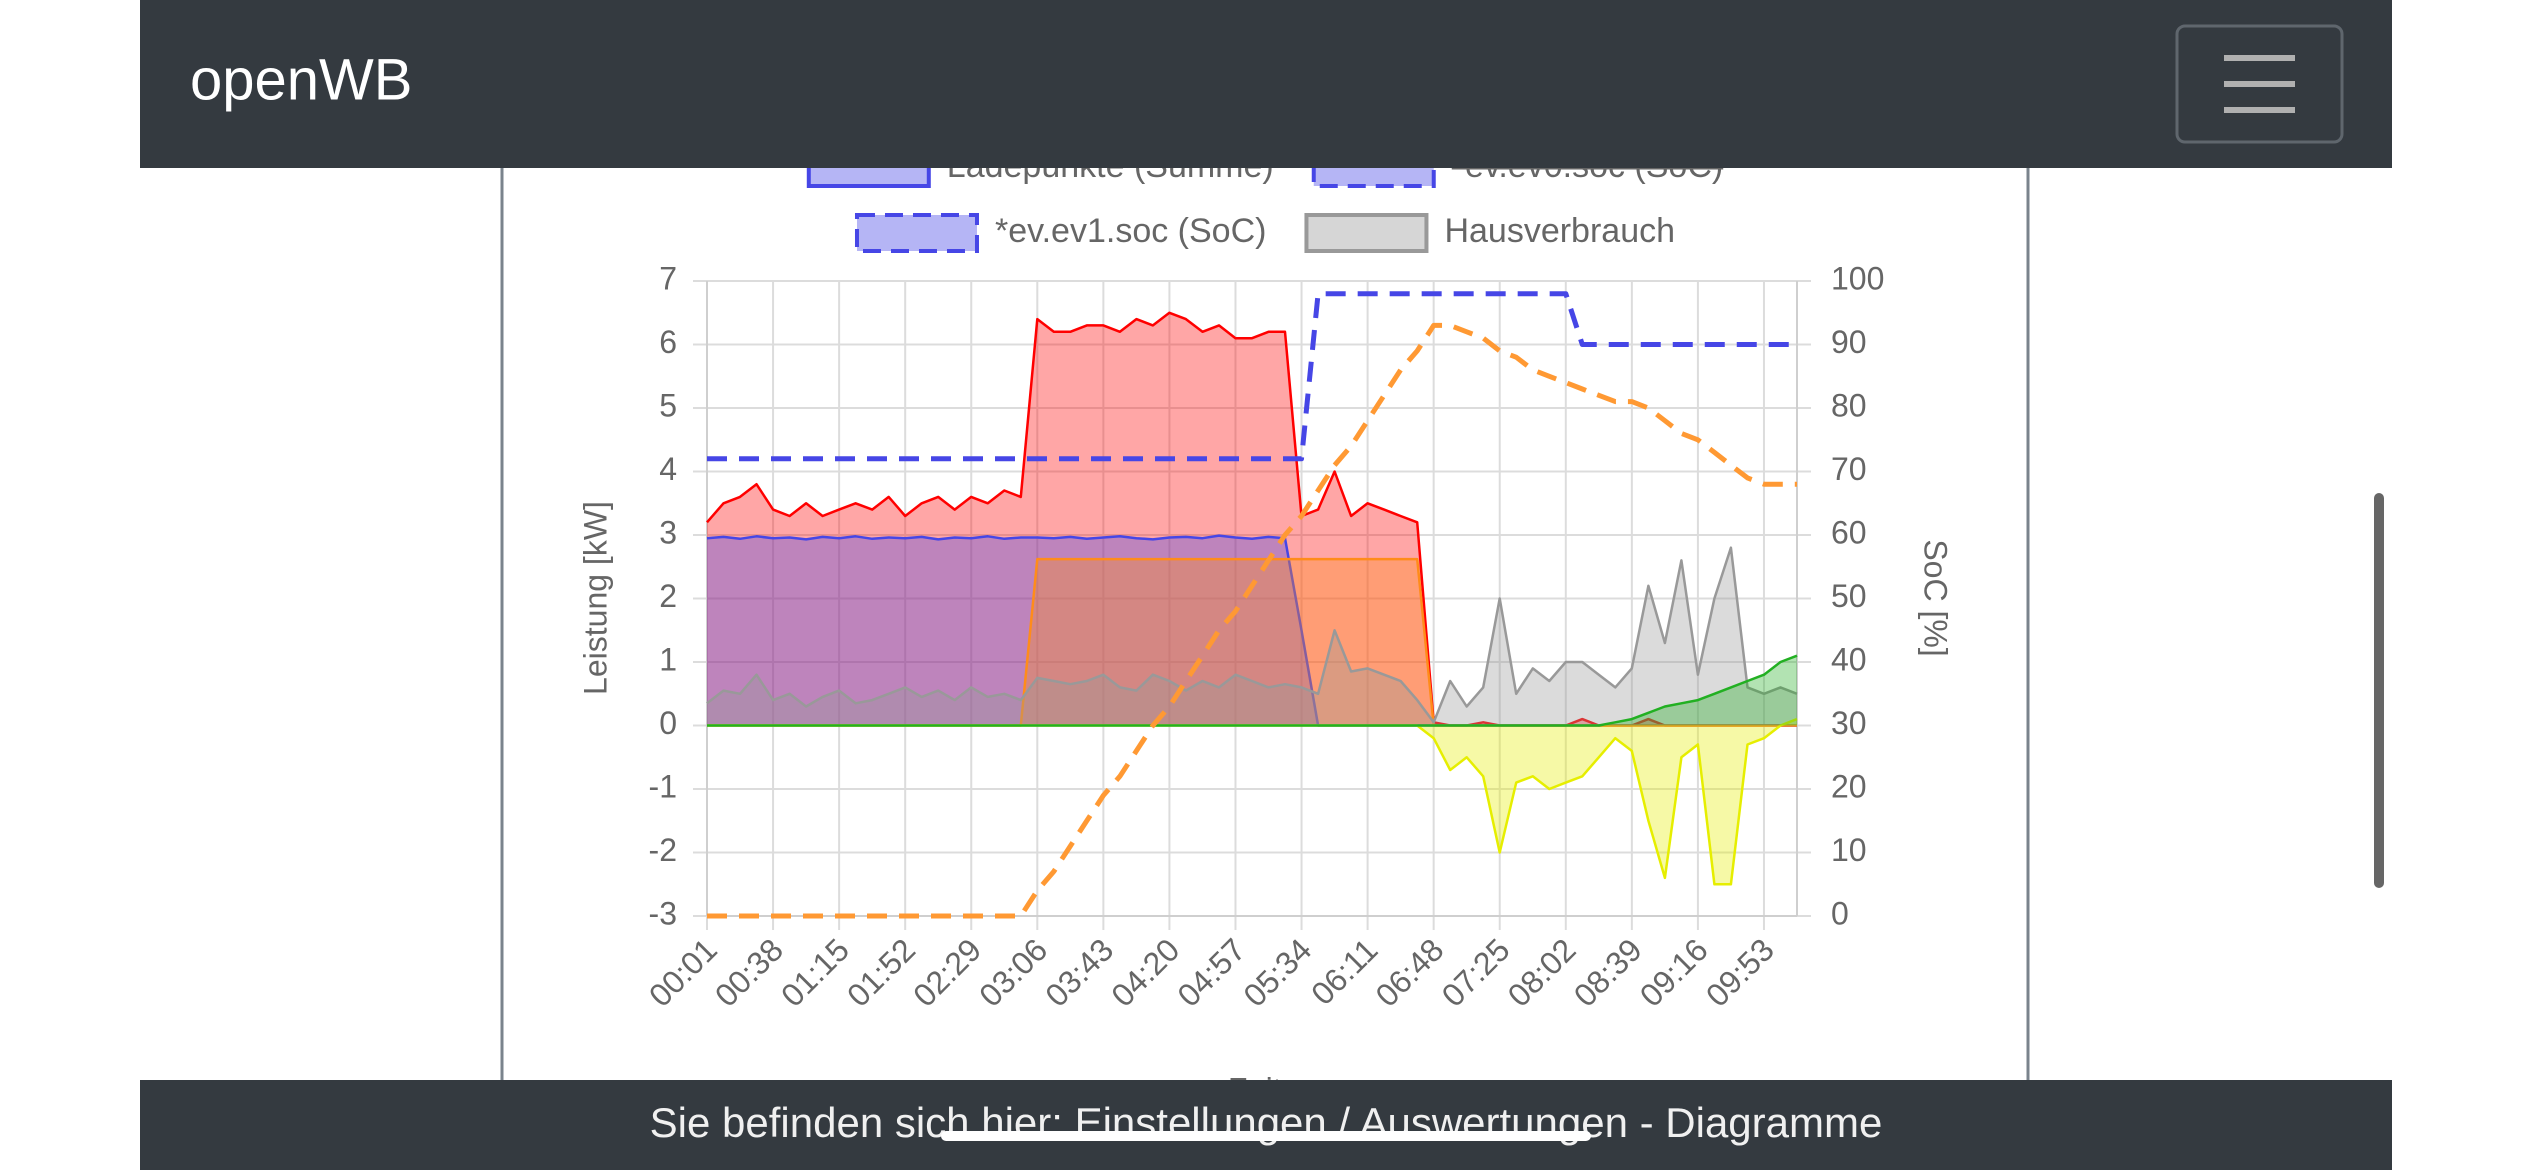 The image size is (2532, 1170). Describe the element at coordinates (1849, 469) in the screenshot. I see `y2-tick-label: 70` at that location.